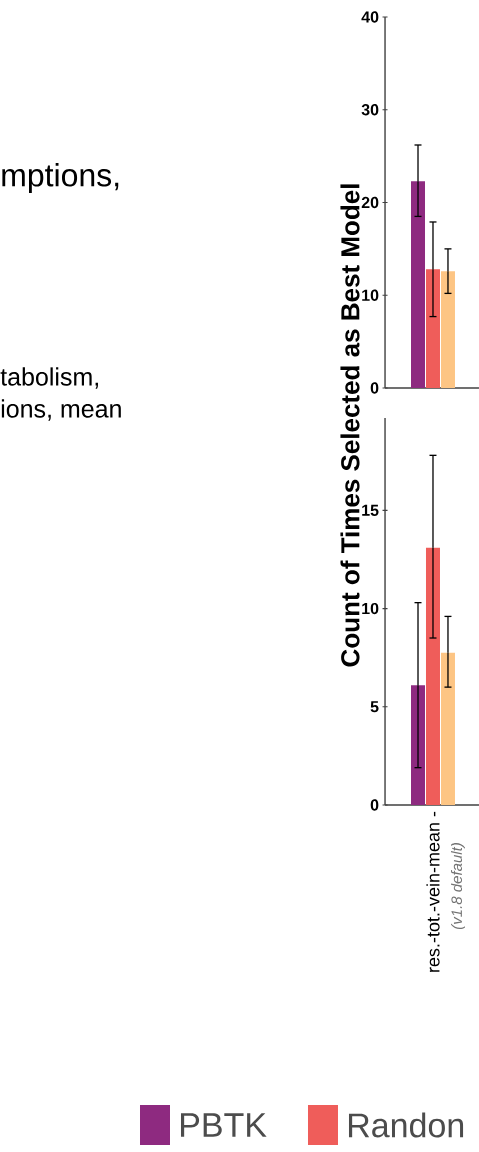 This screenshot has width=479, height=1152. What do you see at coordinates (406, 1125) in the screenshot?
I see `legend-label: Randon` at bounding box center [406, 1125].